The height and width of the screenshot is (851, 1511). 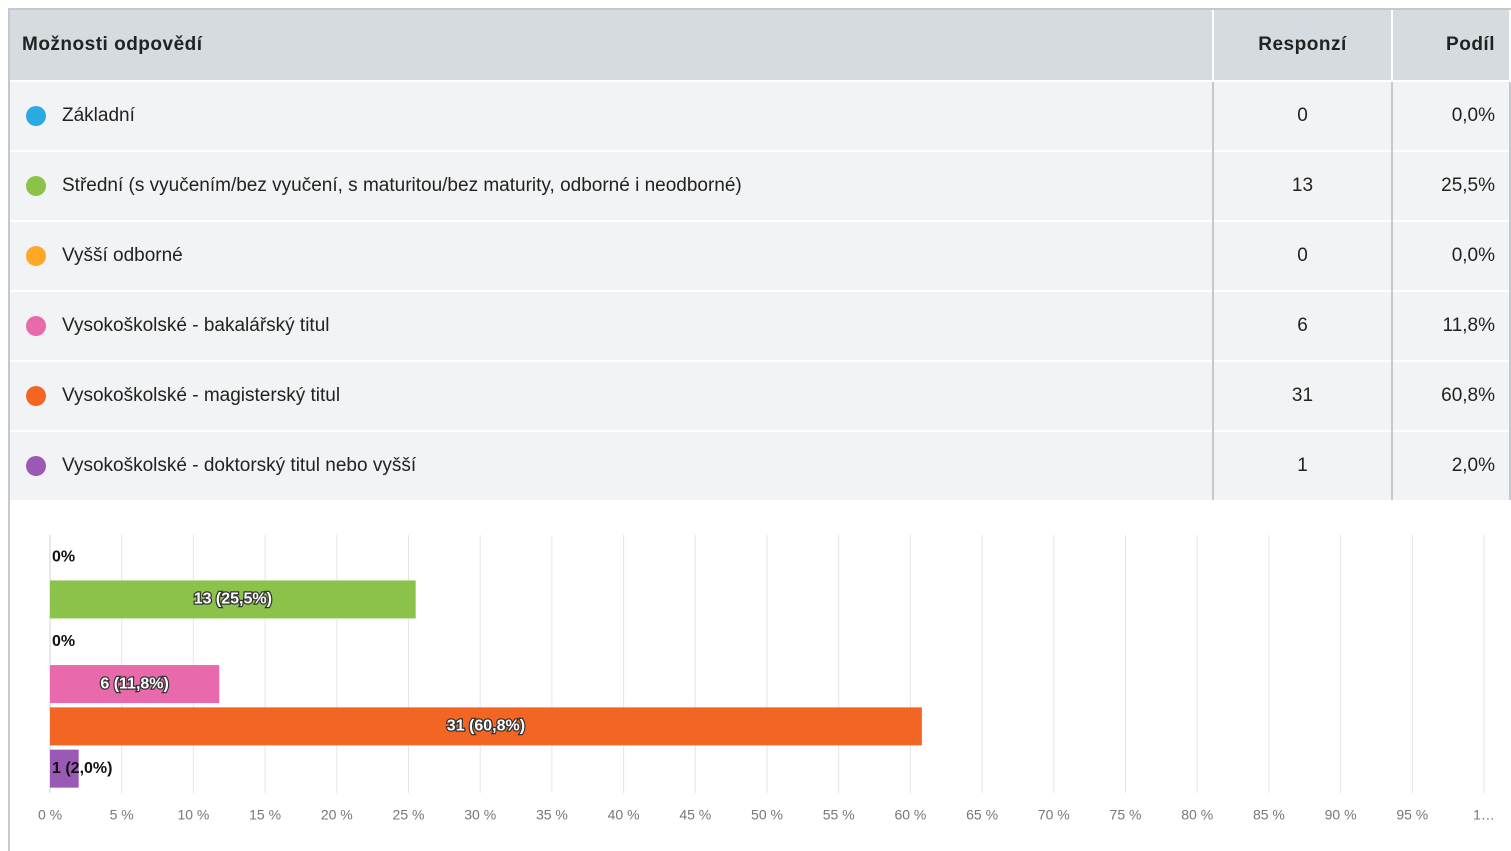 What do you see at coordinates (98, 115) in the screenshot?
I see `option-label: Základní` at bounding box center [98, 115].